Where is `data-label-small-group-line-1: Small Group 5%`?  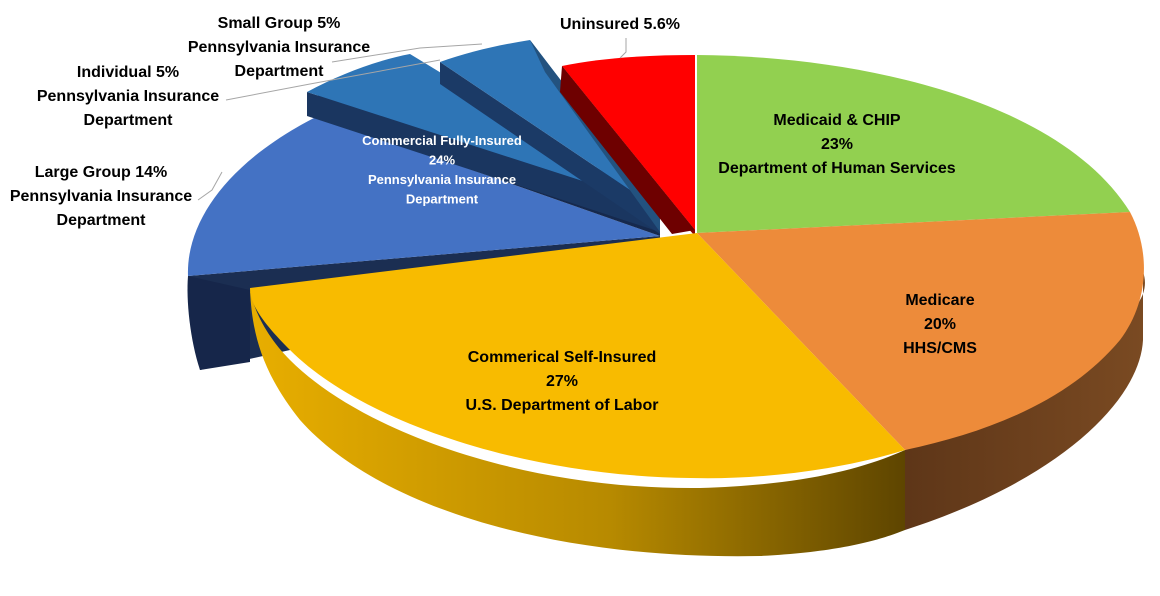 data-label-small-group-line-1: Small Group 5% is located at coordinates (279, 23).